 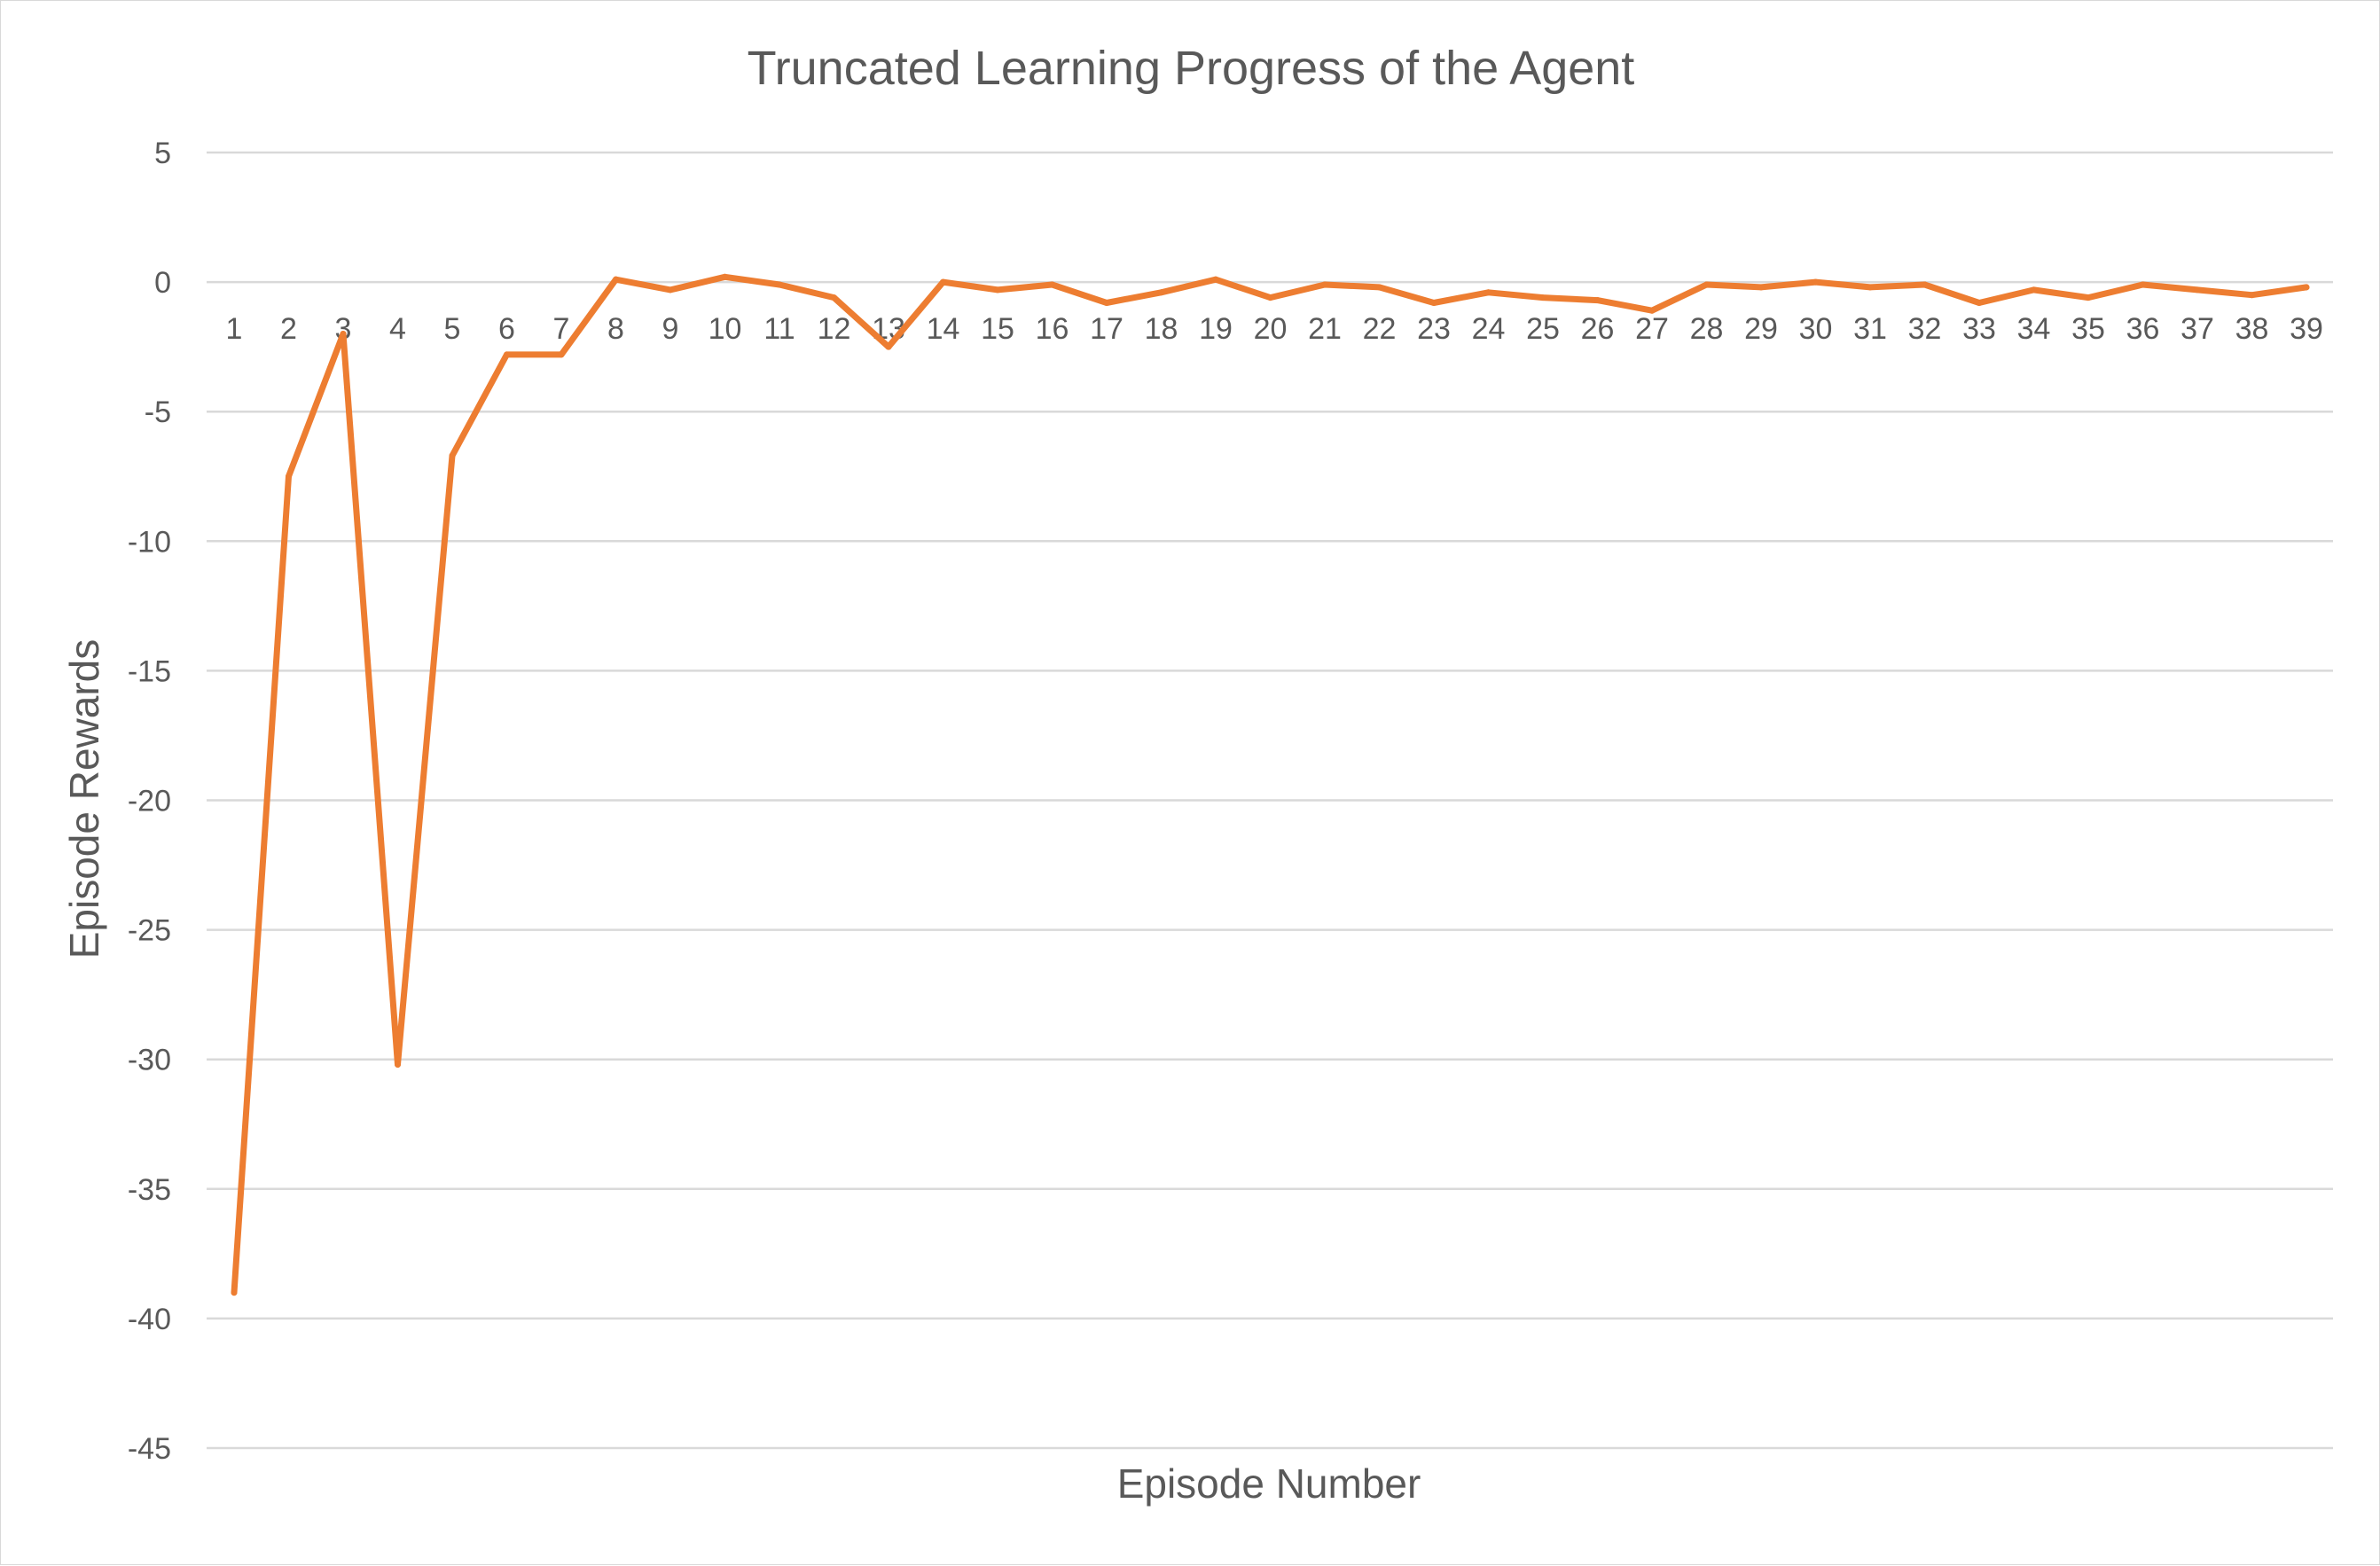 What do you see at coordinates (1543, 329) in the screenshot?
I see `x-tick-label: 25` at bounding box center [1543, 329].